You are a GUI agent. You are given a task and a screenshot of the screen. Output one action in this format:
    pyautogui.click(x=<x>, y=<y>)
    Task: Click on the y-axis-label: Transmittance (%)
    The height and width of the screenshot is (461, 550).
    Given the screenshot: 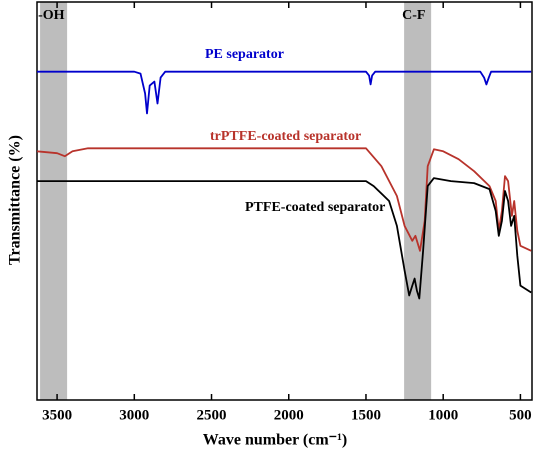 What is the action you would take?
    pyautogui.click(x=15, y=200)
    